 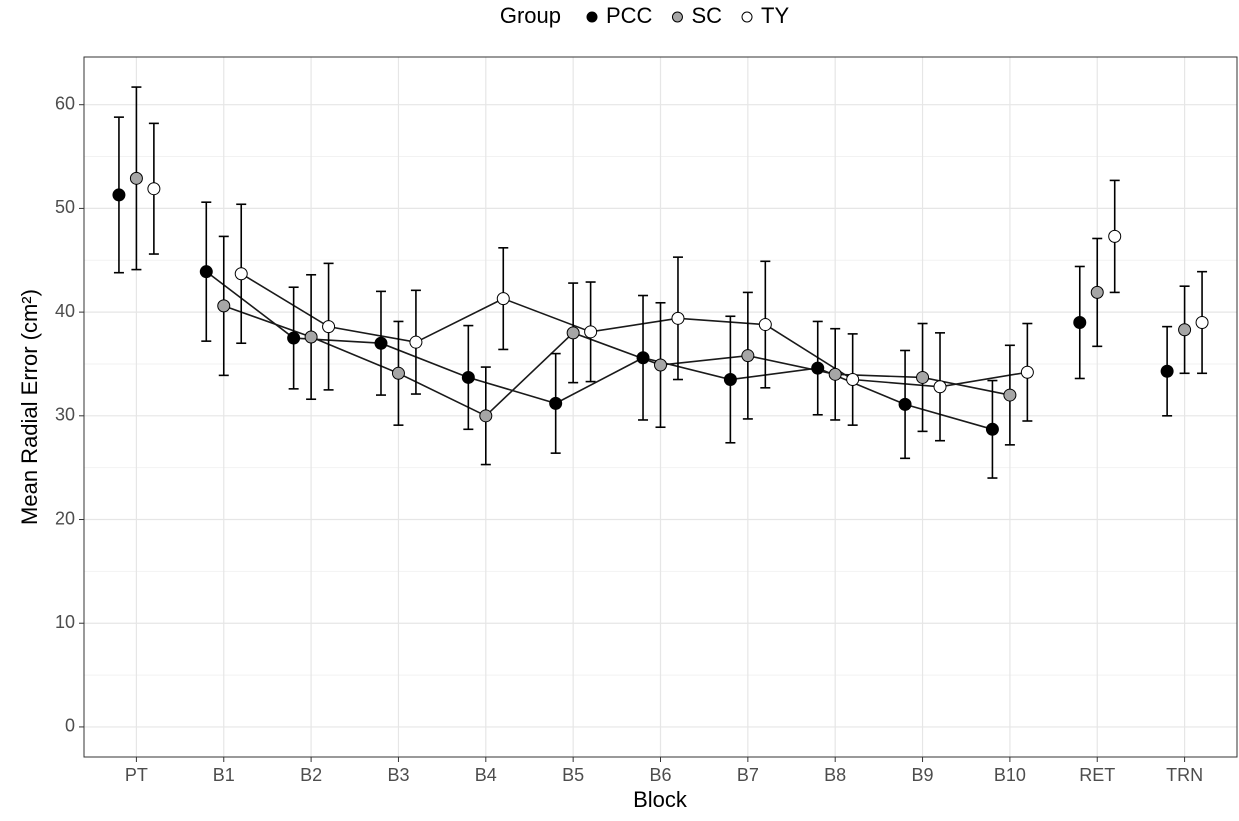 I want to click on x-tick-label: B8, so click(x=835, y=775).